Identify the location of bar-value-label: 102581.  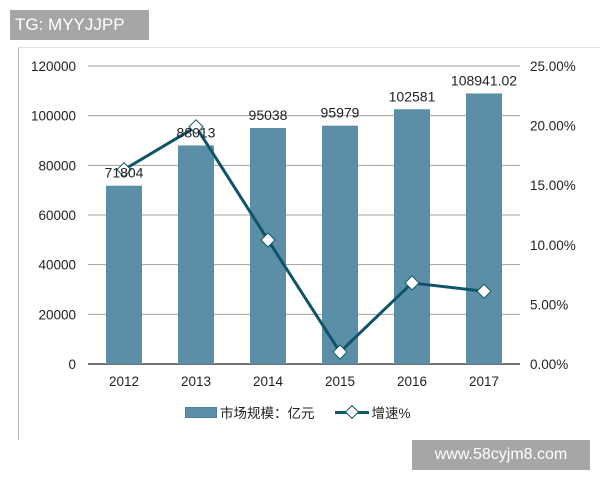
(412, 96).